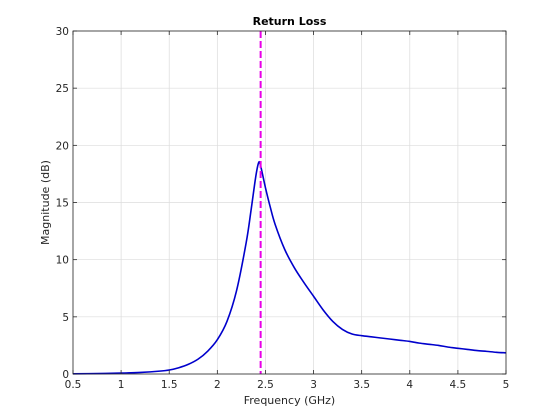 Image resolution: width=560 pixels, height=420 pixels. Describe the element at coordinates (265, 385) in the screenshot. I see `x-tick-label: 2.5` at that location.